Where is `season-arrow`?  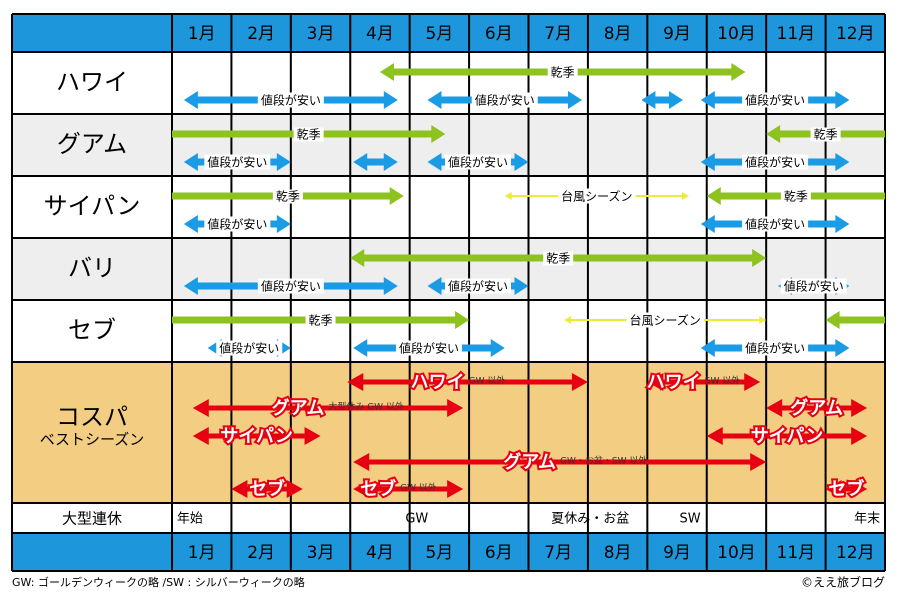 season-arrow is located at coordinates (855, 320).